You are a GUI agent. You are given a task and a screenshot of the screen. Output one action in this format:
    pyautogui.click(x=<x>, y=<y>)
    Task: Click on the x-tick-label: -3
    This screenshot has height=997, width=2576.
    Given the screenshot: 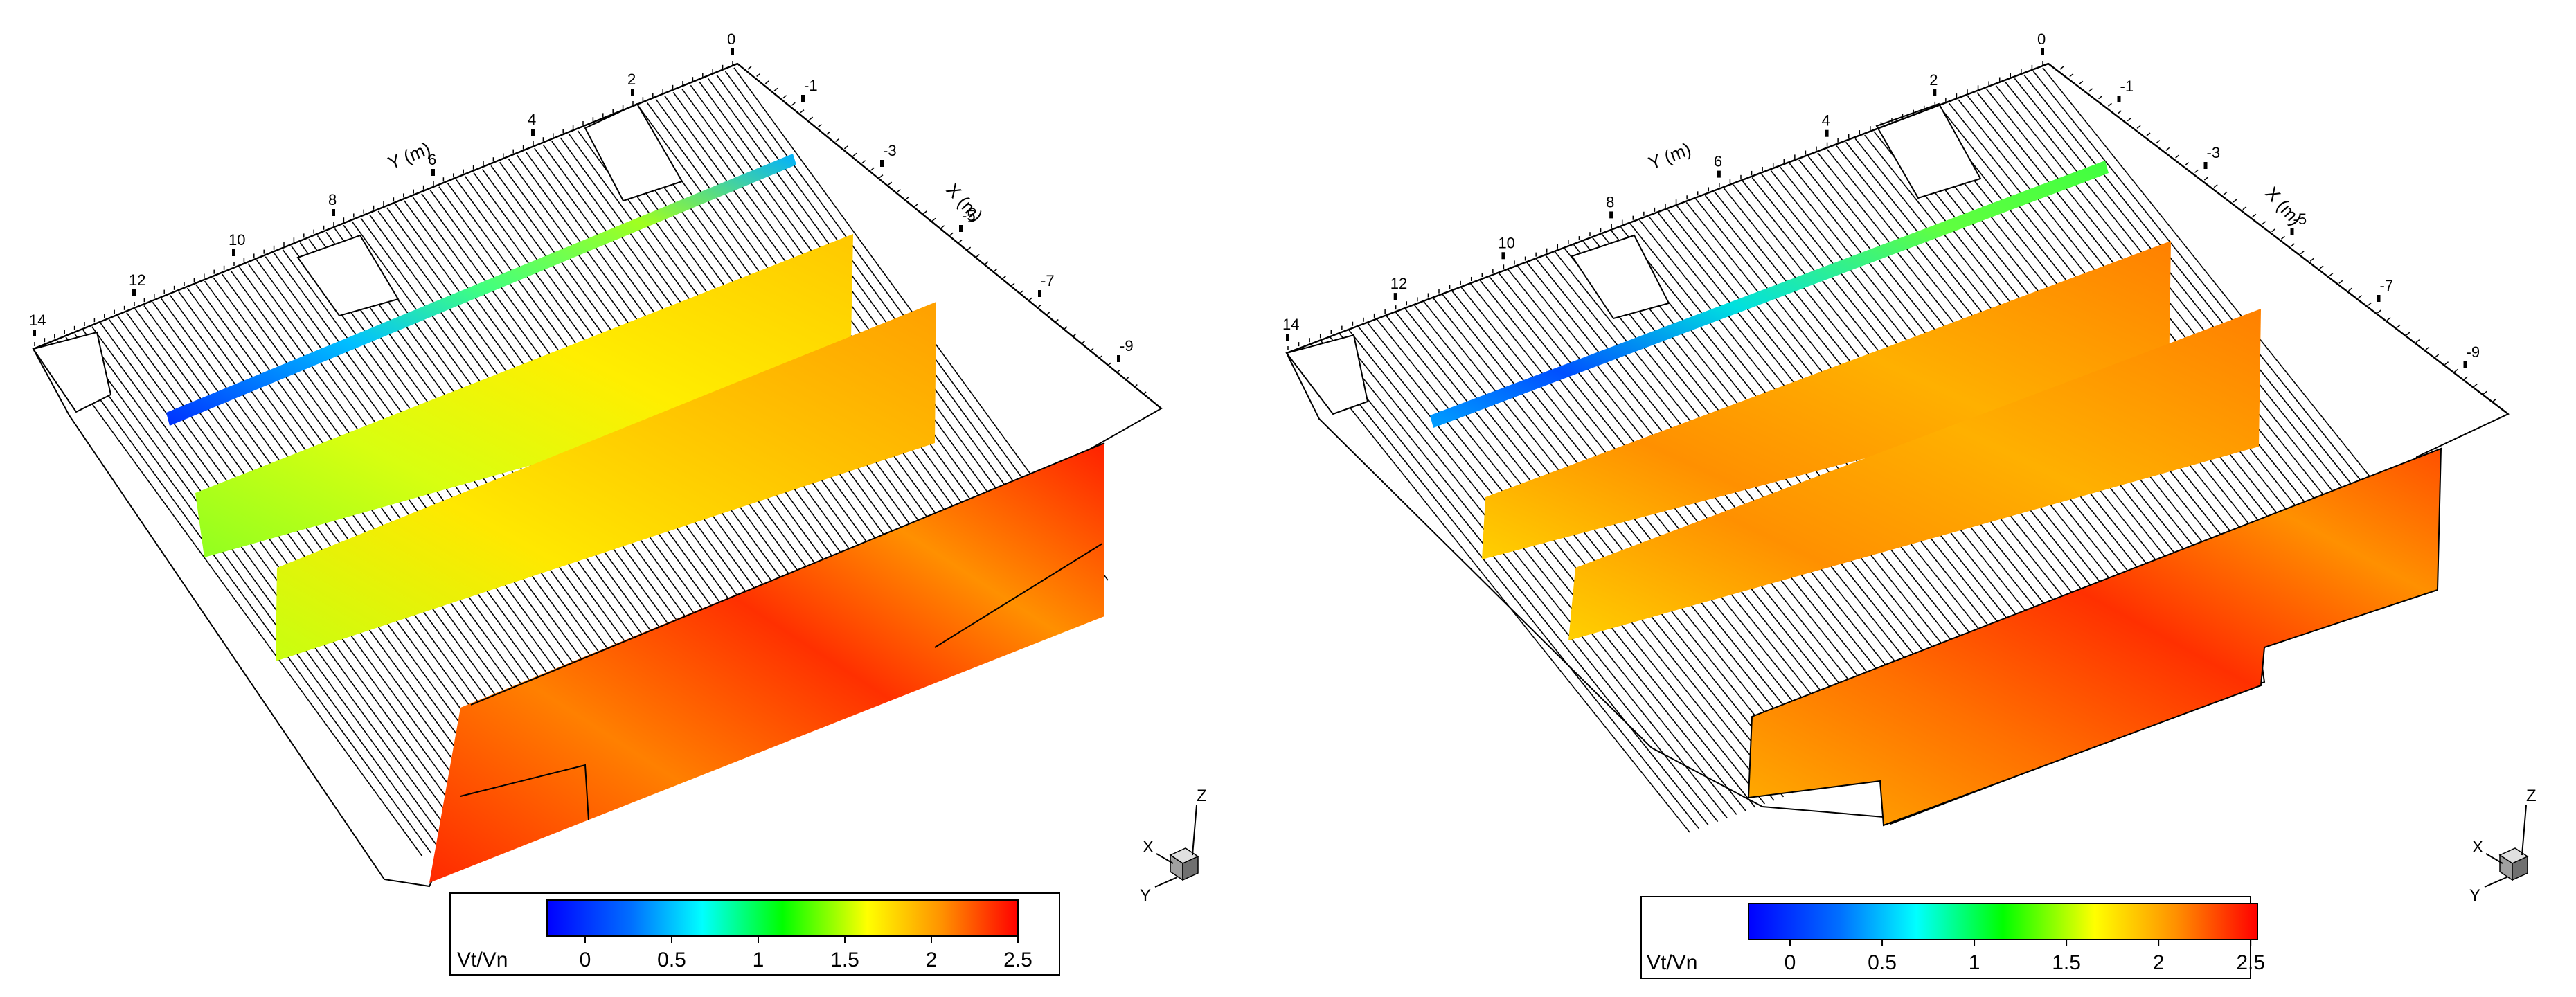 What is the action you would take?
    pyautogui.click(x=2214, y=152)
    